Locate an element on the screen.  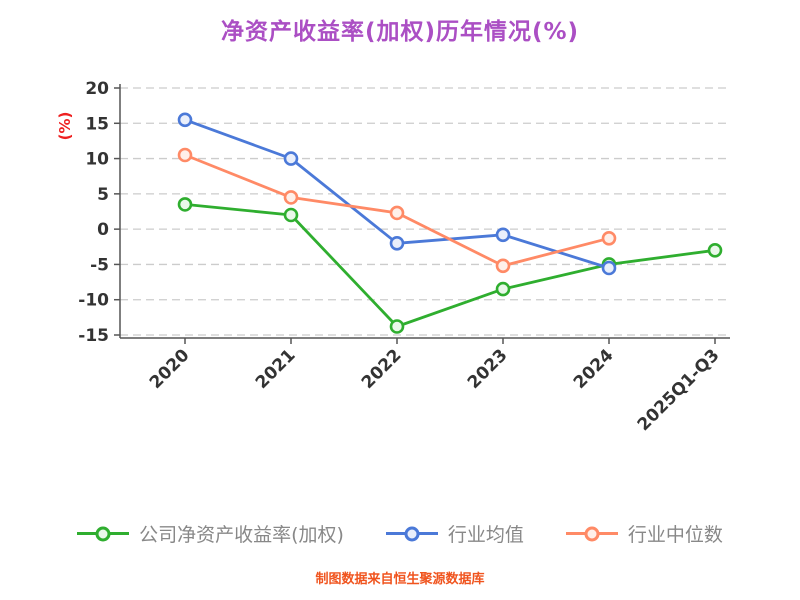
legend-marker-industry-median is located at coordinates (591, 534).